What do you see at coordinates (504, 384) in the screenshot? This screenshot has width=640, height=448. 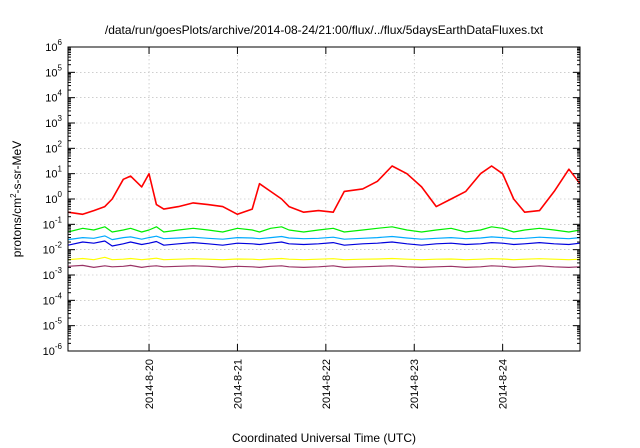 I see `x-tick-label: 2014-8-24` at bounding box center [504, 384].